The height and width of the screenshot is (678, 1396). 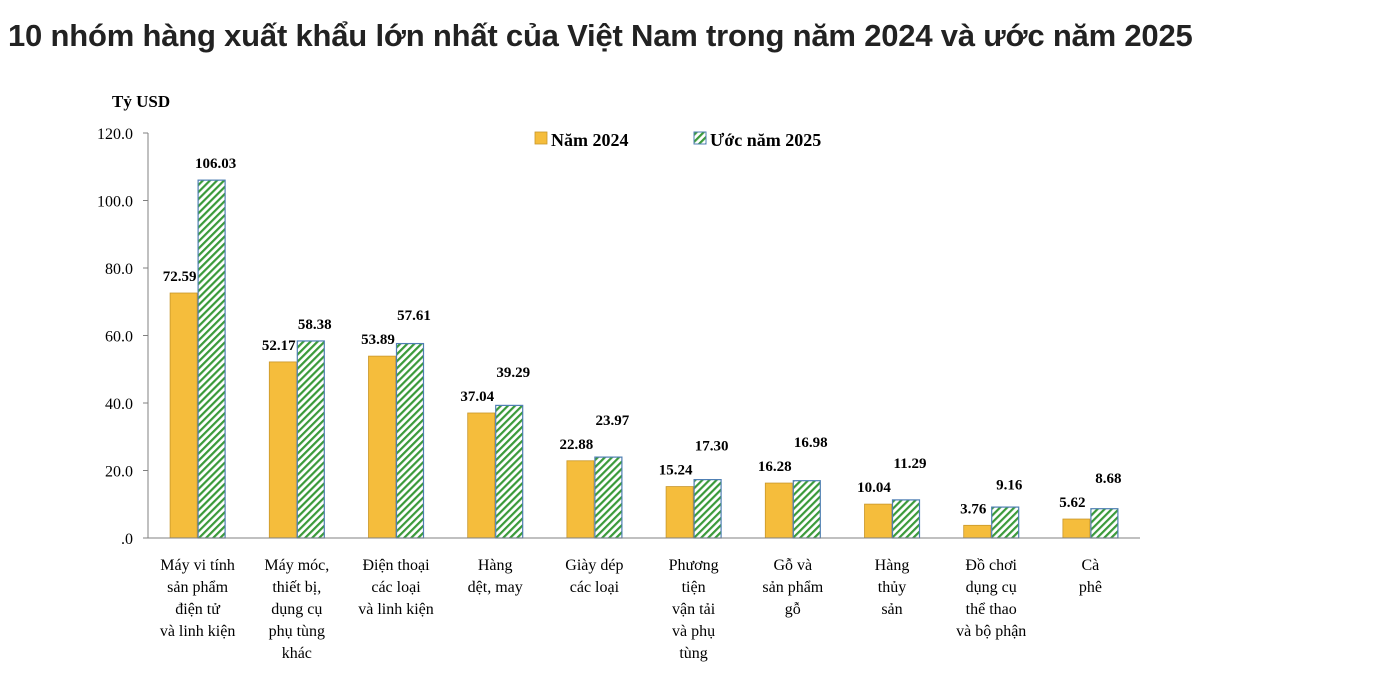 I want to click on data-label-2025: 16.98, so click(x=811, y=443).